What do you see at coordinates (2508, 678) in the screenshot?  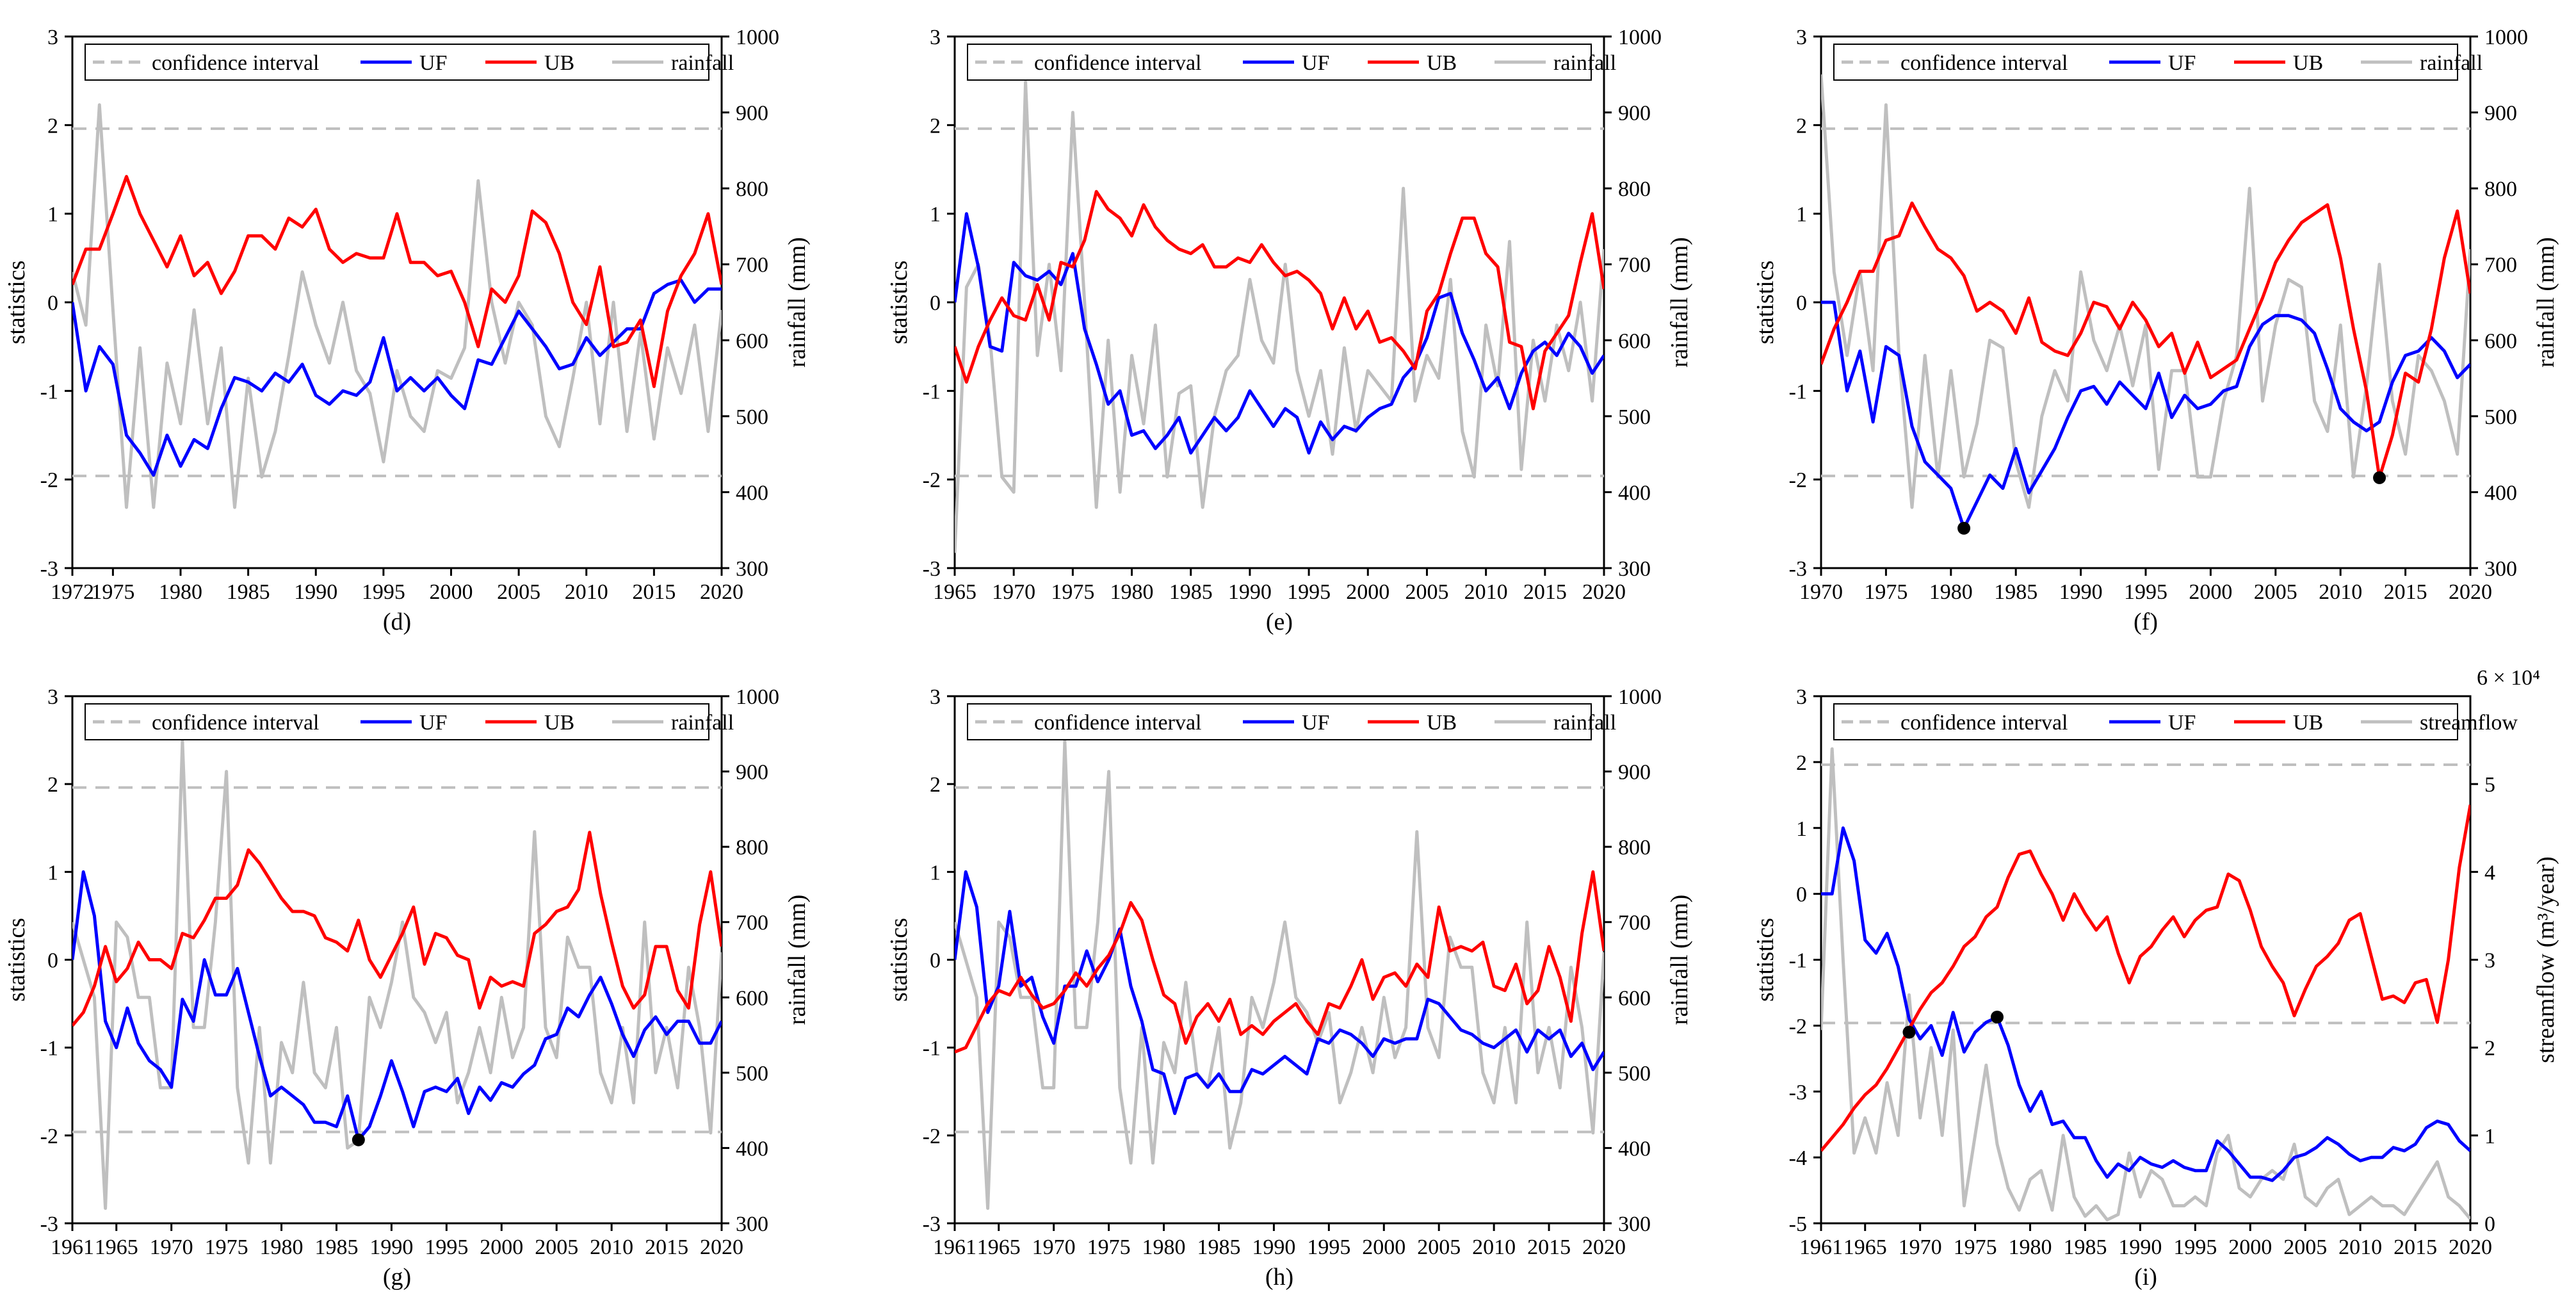 I see `y2-multiplier-label: 6 × 10⁴` at bounding box center [2508, 678].